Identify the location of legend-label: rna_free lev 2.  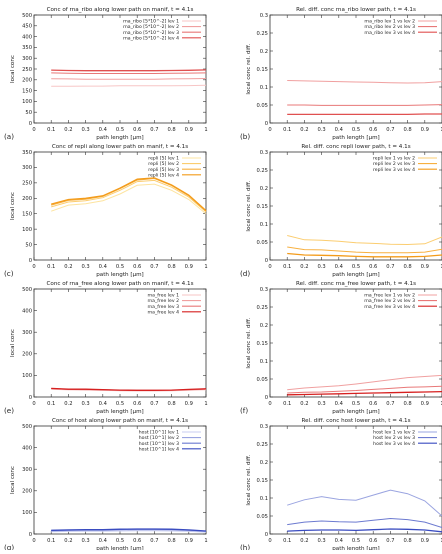
(163, 301).